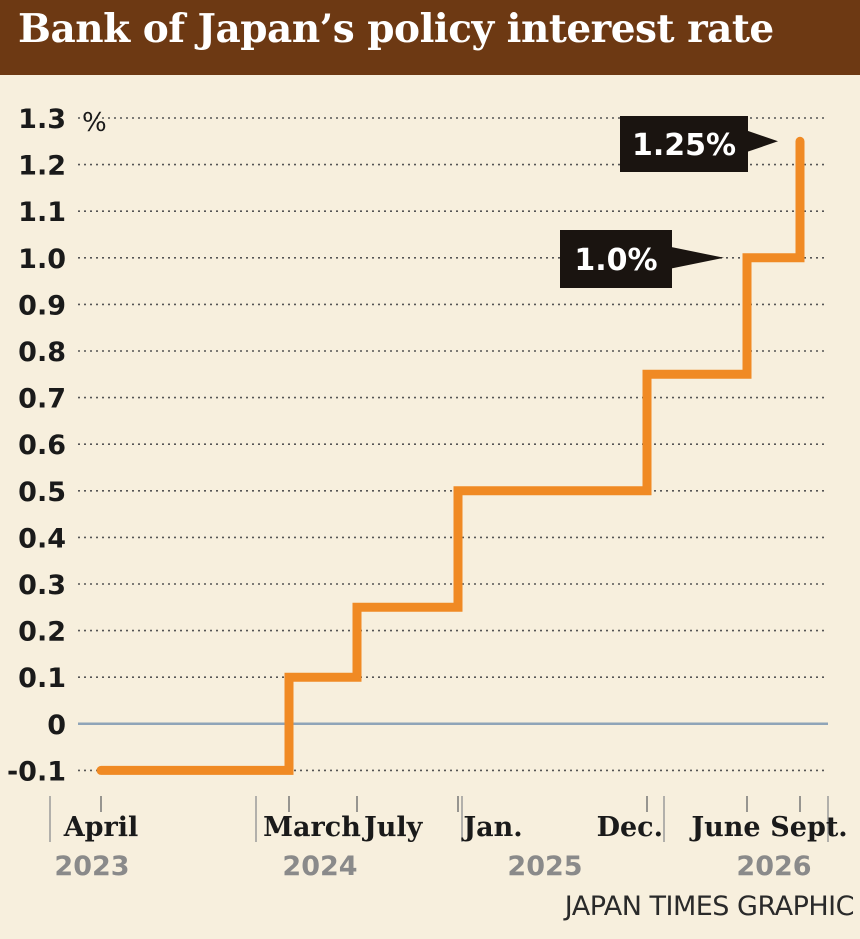 This screenshot has height=939, width=860. What do you see at coordinates (773, 866) in the screenshot?
I see `year-label: 2026` at bounding box center [773, 866].